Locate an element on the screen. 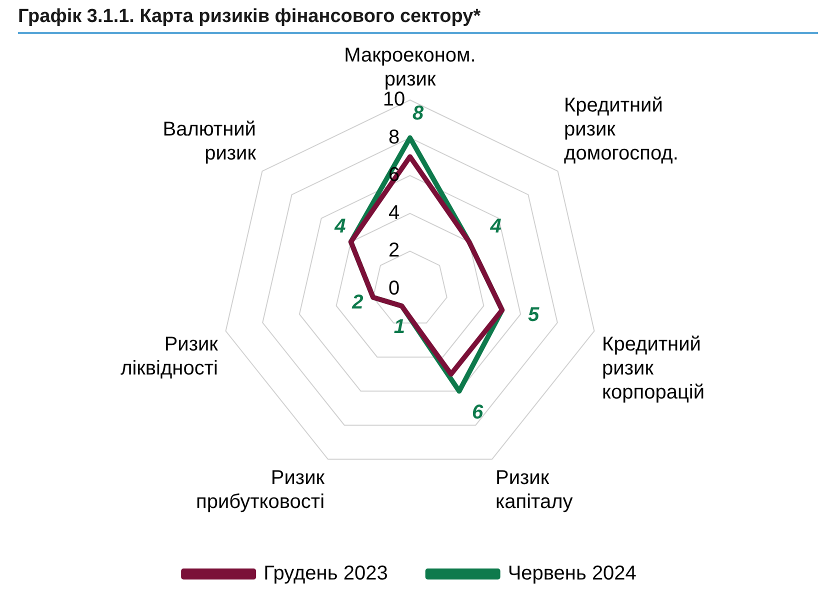 The image size is (820, 612). legend-label: Червень 2024 is located at coordinates (572, 573).